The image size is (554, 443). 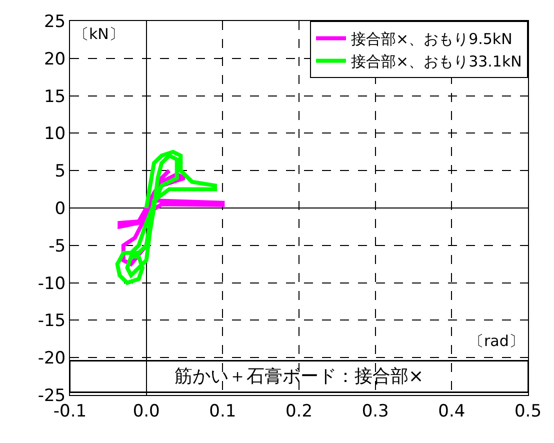 I want to click on x-tick-label: 0.4, so click(x=452, y=411).